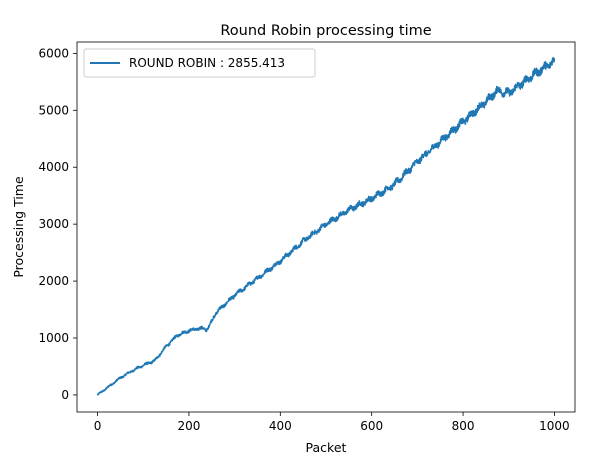  What do you see at coordinates (53, 53) in the screenshot?
I see `y-tick-label: 6000` at bounding box center [53, 53].